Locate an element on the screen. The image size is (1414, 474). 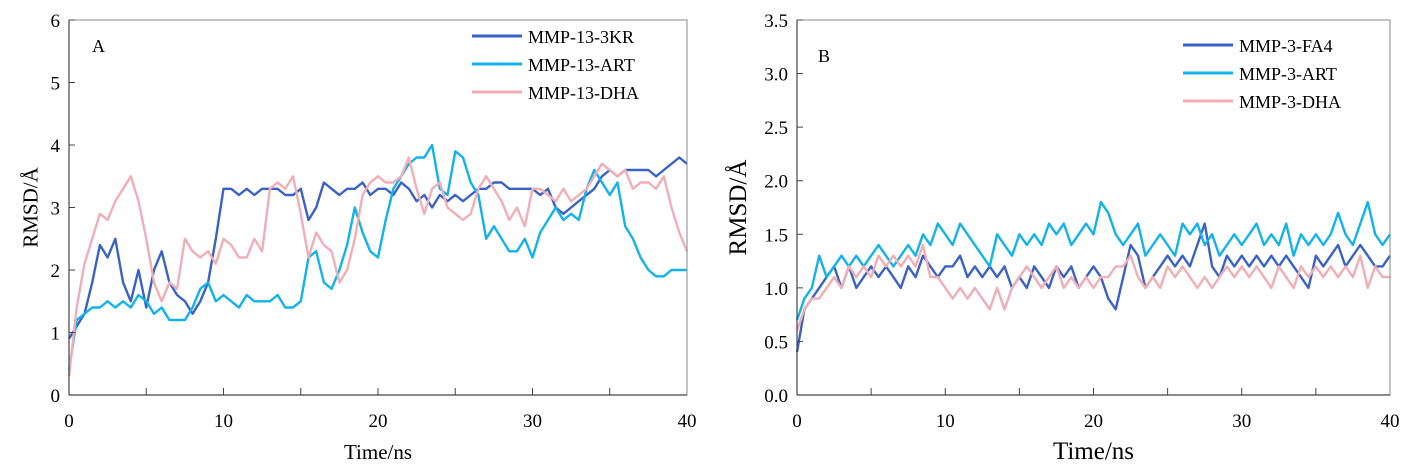
y-tick-label: 0 is located at coordinates (56, 396).